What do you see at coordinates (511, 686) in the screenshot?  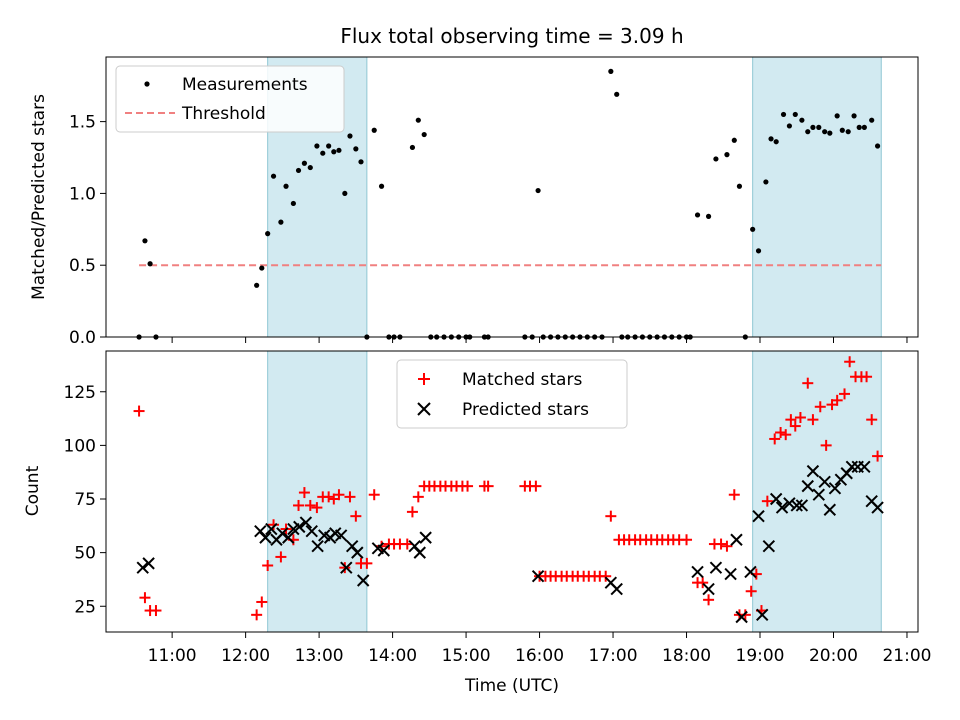 I see `x-axis-label: Time (UTC)` at bounding box center [511, 686].